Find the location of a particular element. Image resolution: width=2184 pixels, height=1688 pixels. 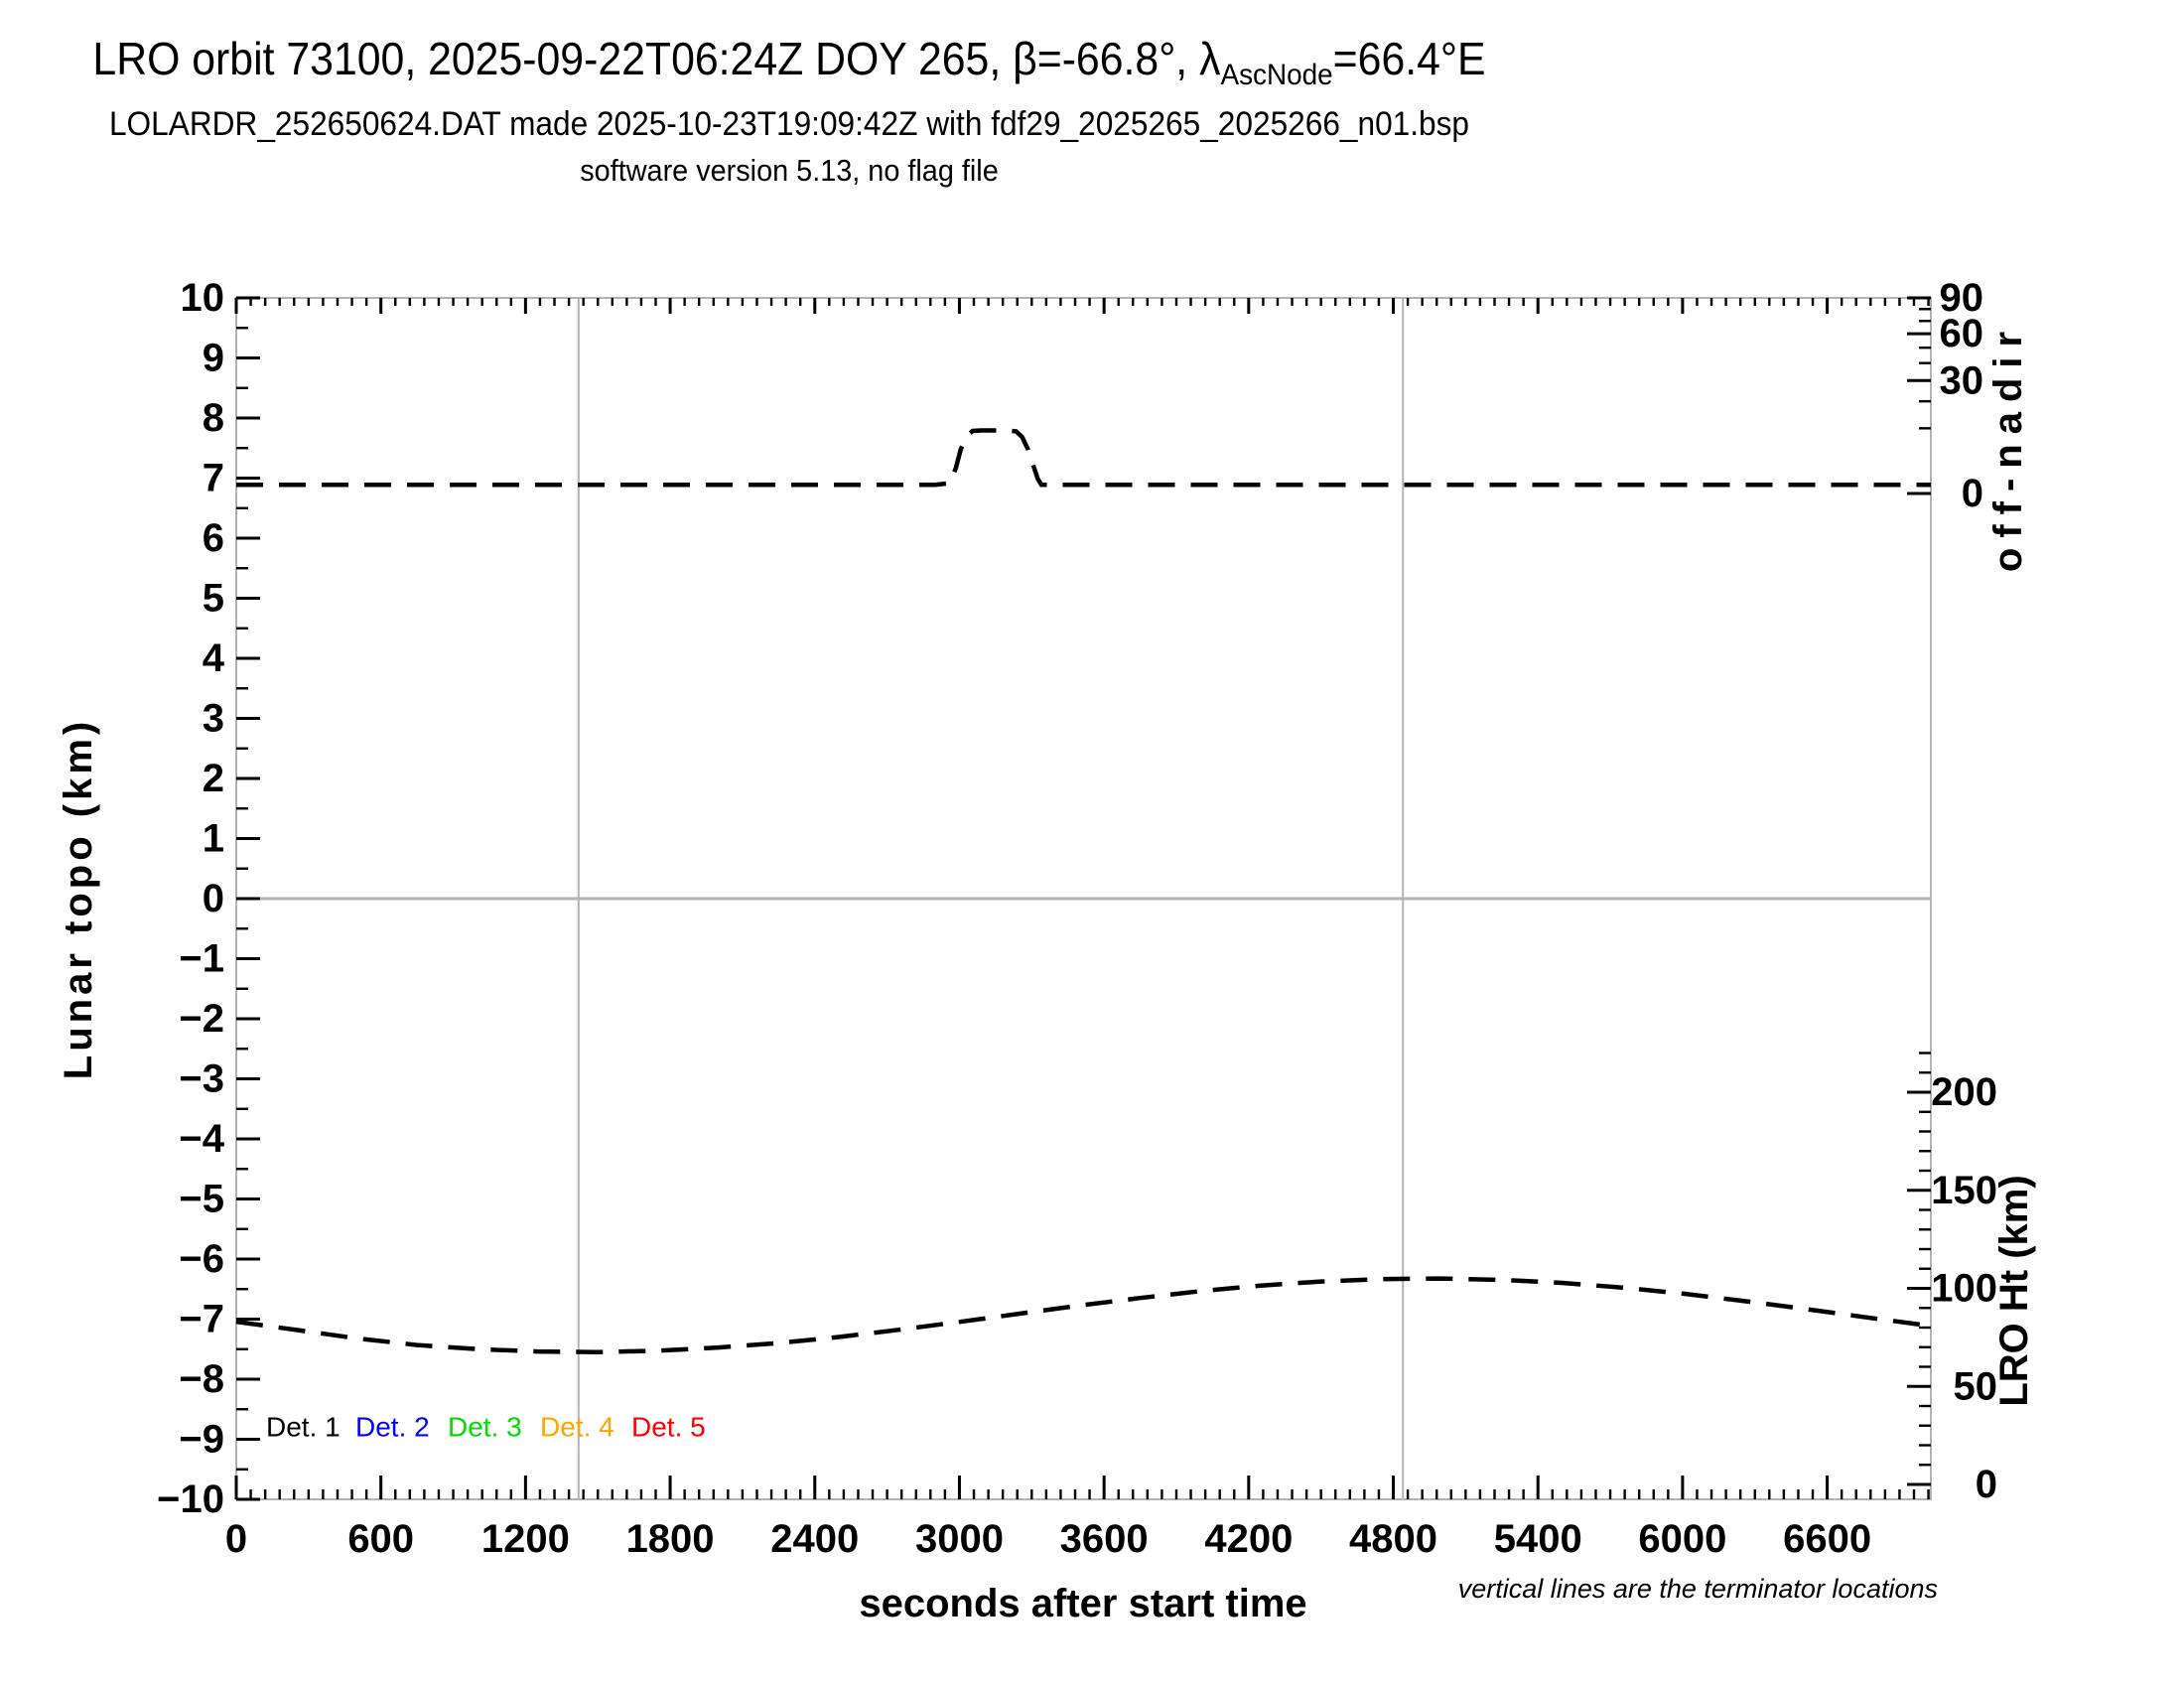

x-tick-label: 0 is located at coordinates (236, 1539).